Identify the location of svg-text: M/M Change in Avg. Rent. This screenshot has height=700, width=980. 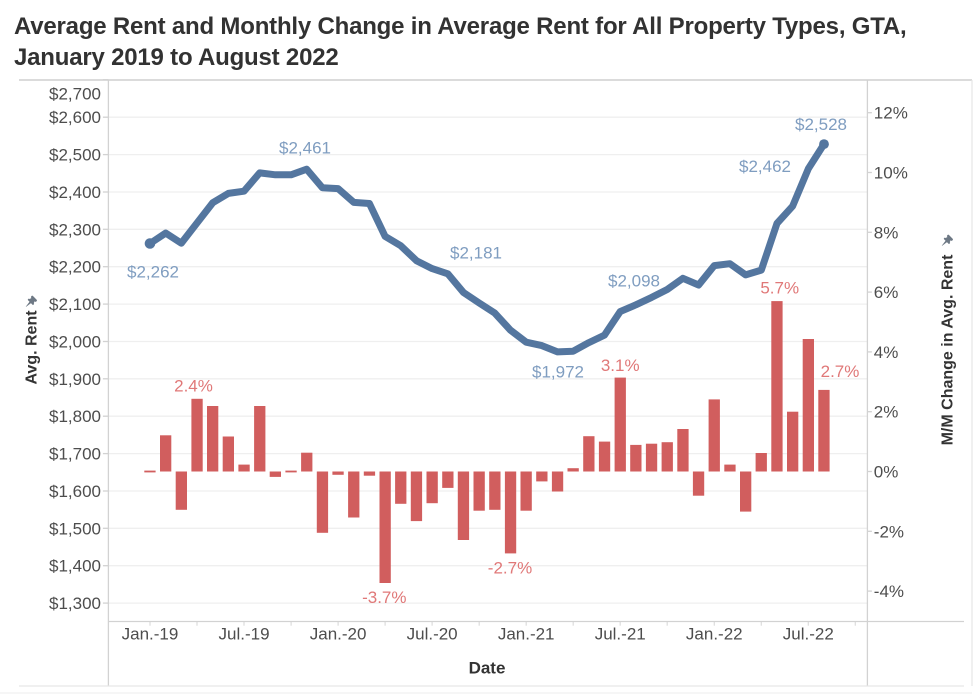
(948, 349).